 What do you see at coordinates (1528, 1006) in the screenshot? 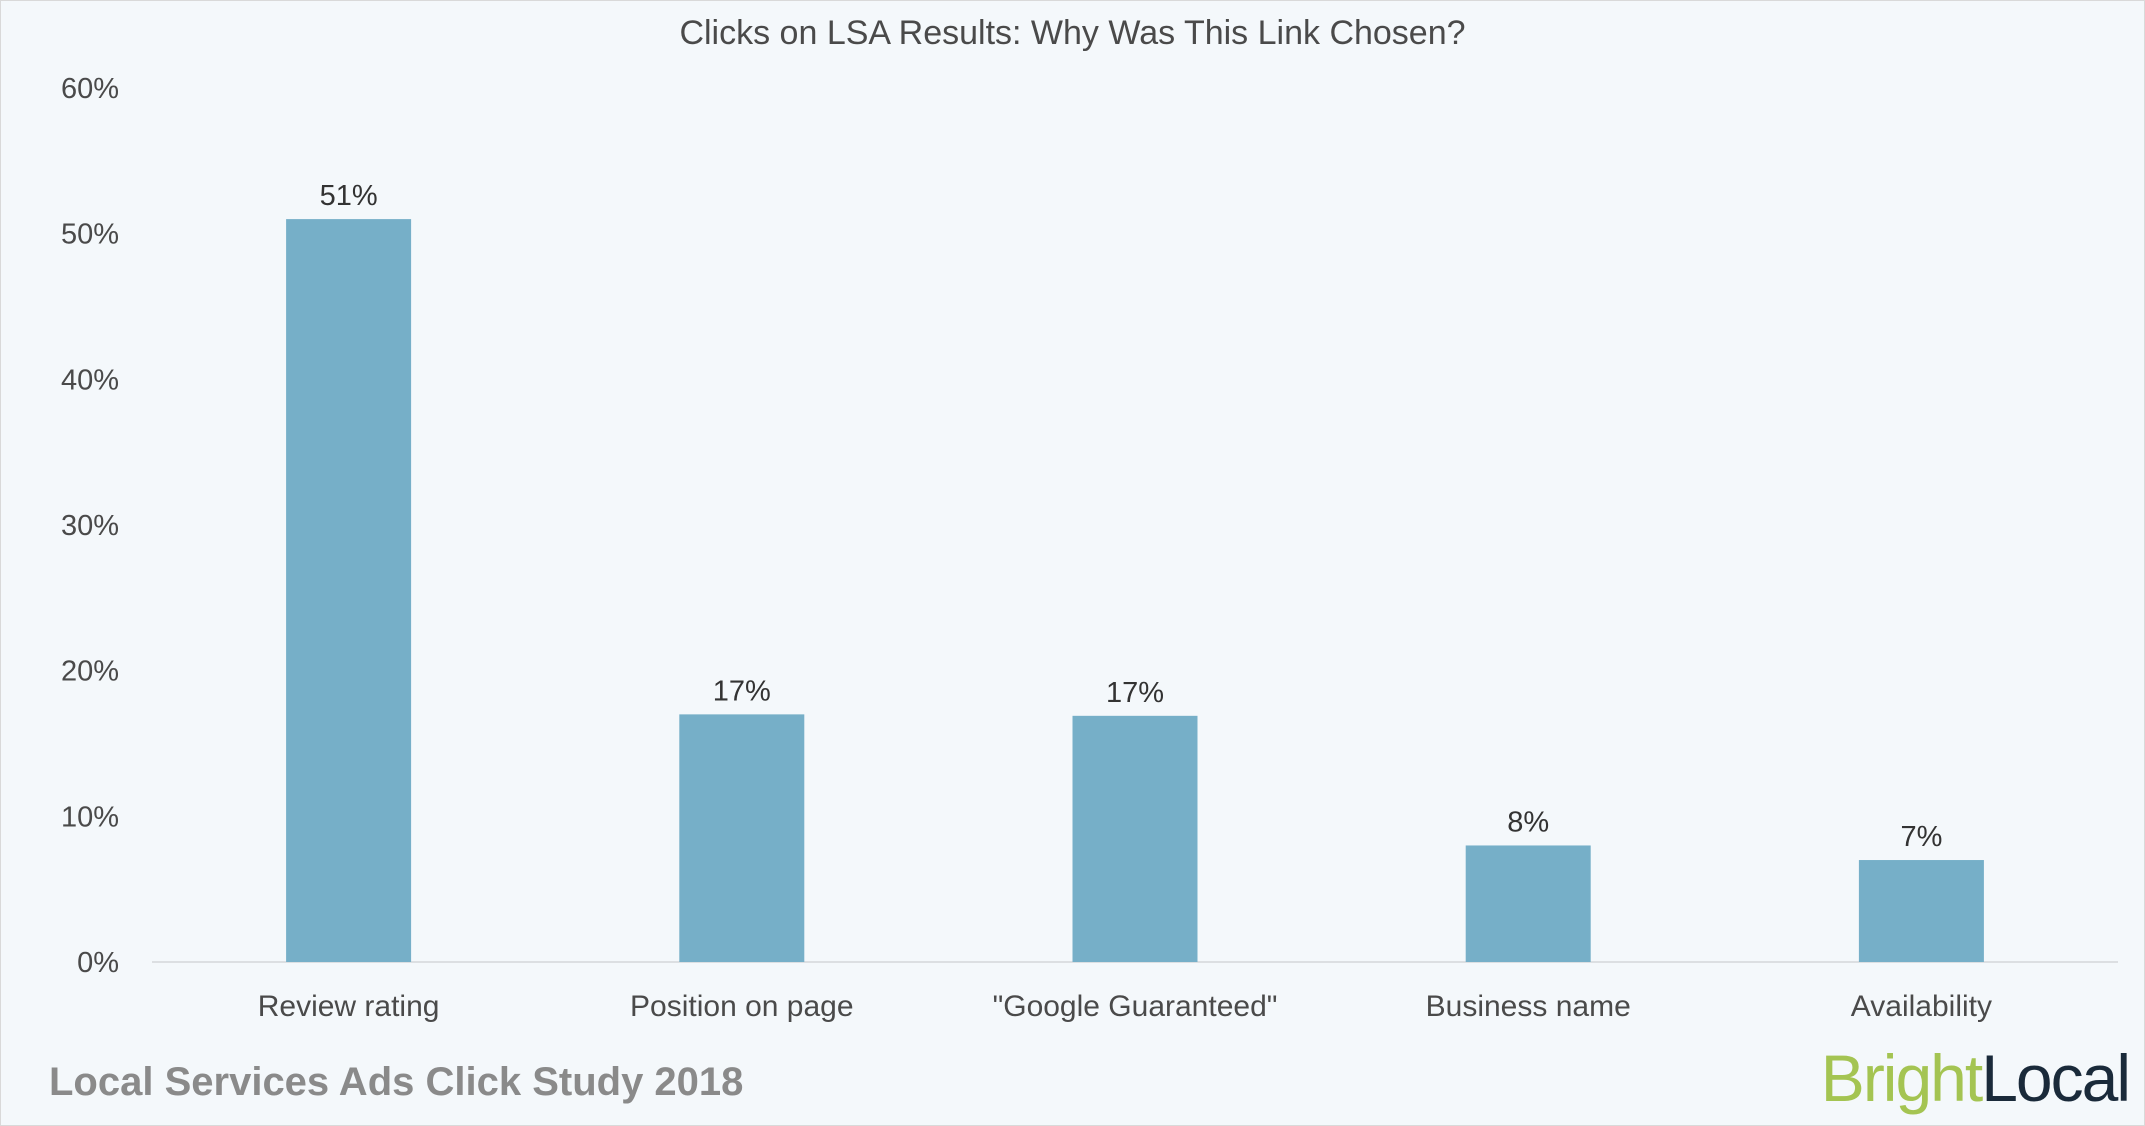
I see `x-tick-label: Business name` at bounding box center [1528, 1006].